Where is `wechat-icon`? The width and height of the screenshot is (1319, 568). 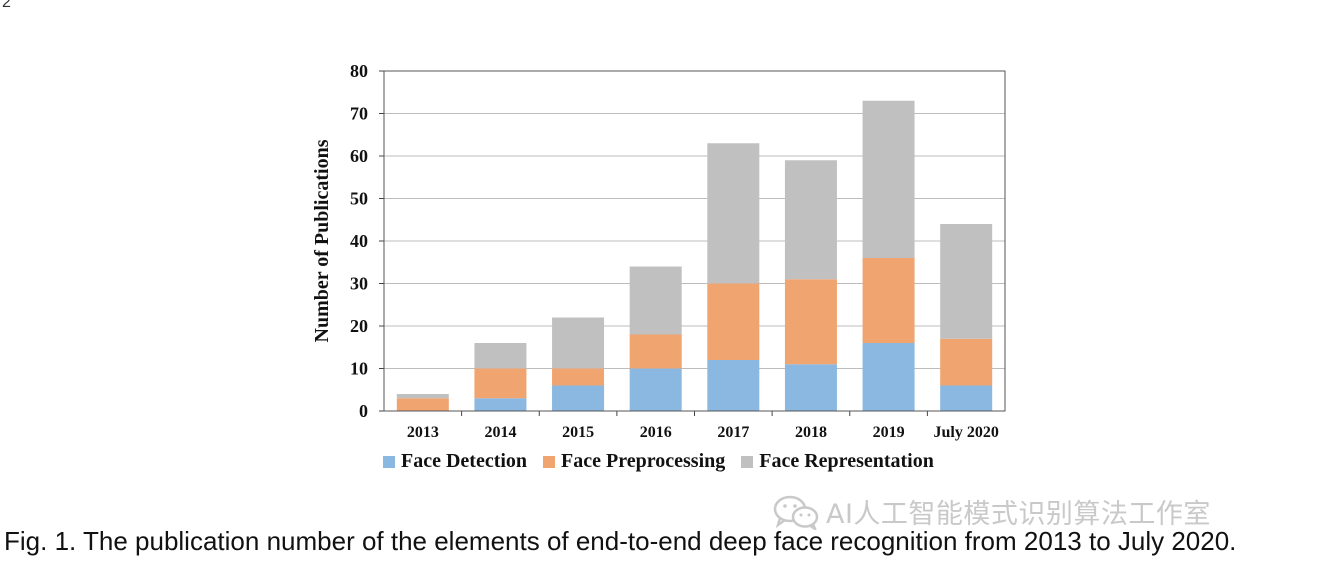
wechat-icon is located at coordinates (796, 512).